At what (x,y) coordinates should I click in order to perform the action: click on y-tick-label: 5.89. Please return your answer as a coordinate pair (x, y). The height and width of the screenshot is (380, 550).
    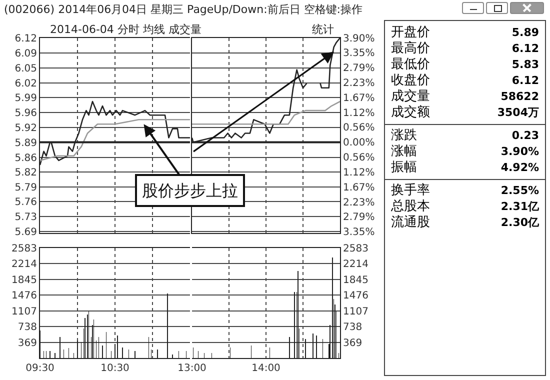
    Looking at the image, I should click on (25, 143).